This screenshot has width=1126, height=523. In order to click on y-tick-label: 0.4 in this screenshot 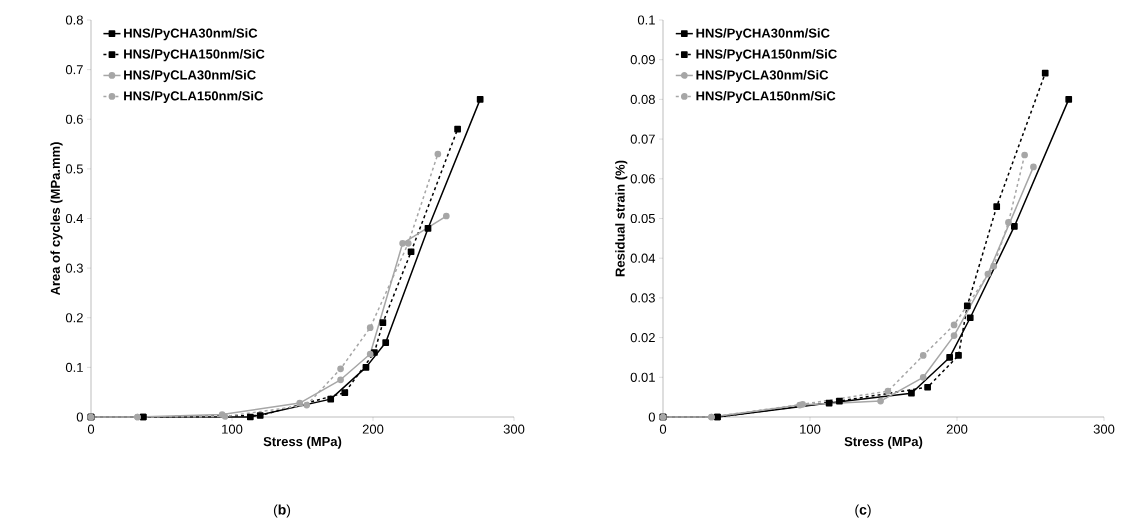, I will do `click(74, 218)`.